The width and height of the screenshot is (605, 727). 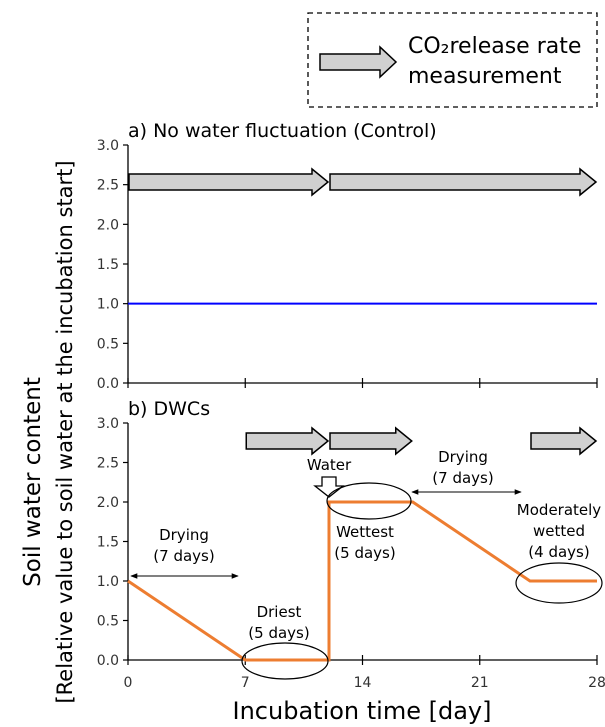 What do you see at coordinates (278, 633) in the screenshot?
I see `driest-days: (5 days)` at bounding box center [278, 633].